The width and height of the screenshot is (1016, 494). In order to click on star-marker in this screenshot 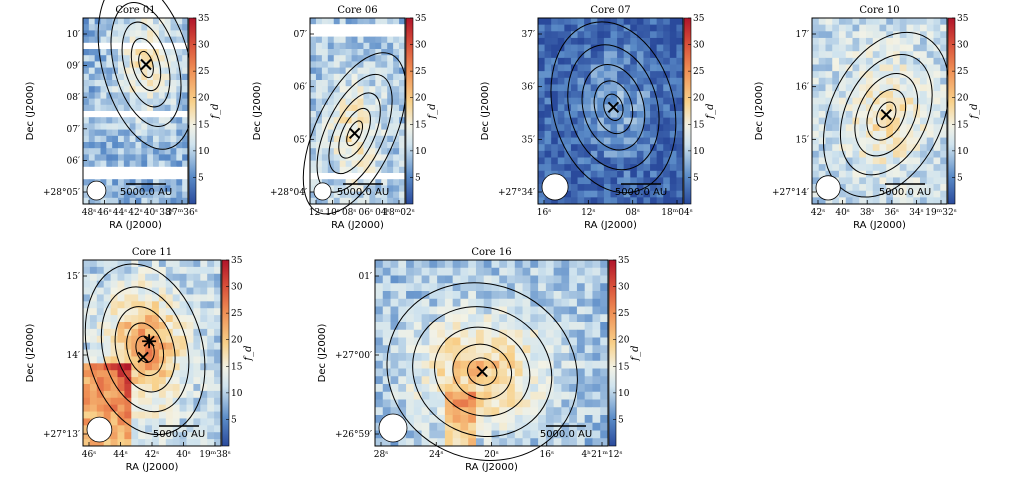, I will do `click(149, 341)`.